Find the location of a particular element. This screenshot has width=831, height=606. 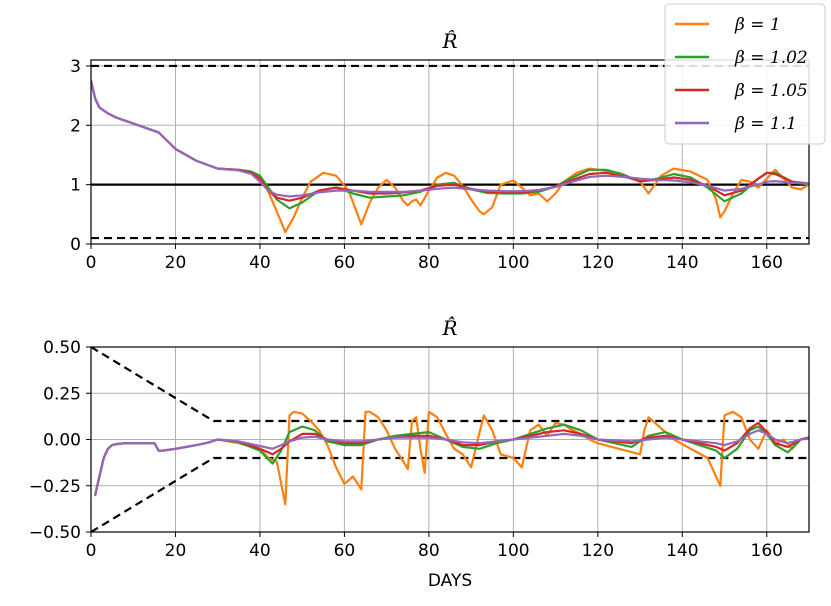

y-tick-label-1: −0.25 is located at coordinates (55, 487).